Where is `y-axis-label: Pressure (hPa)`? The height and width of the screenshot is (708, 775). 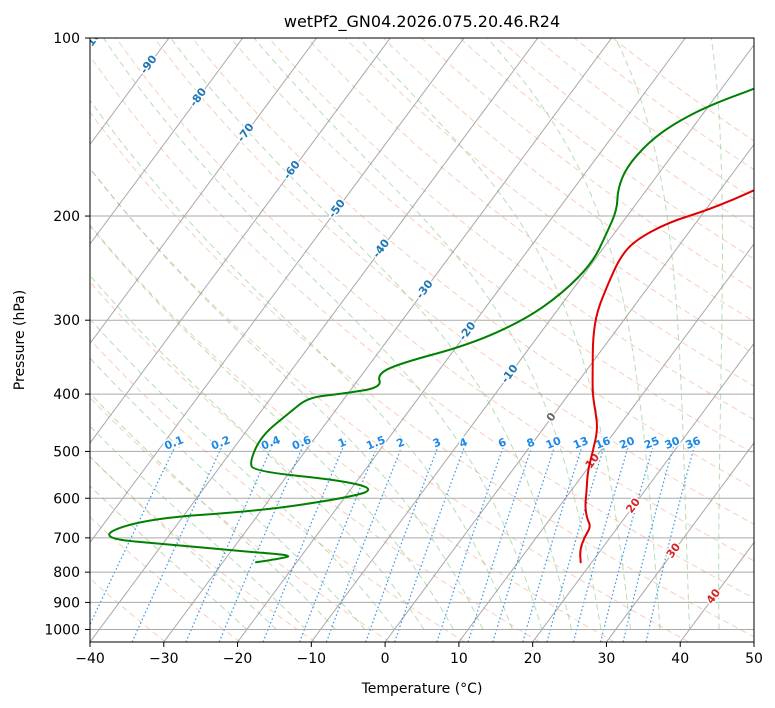
y-axis-label: Pressure (hPa) is located at coordinates (20, 340).